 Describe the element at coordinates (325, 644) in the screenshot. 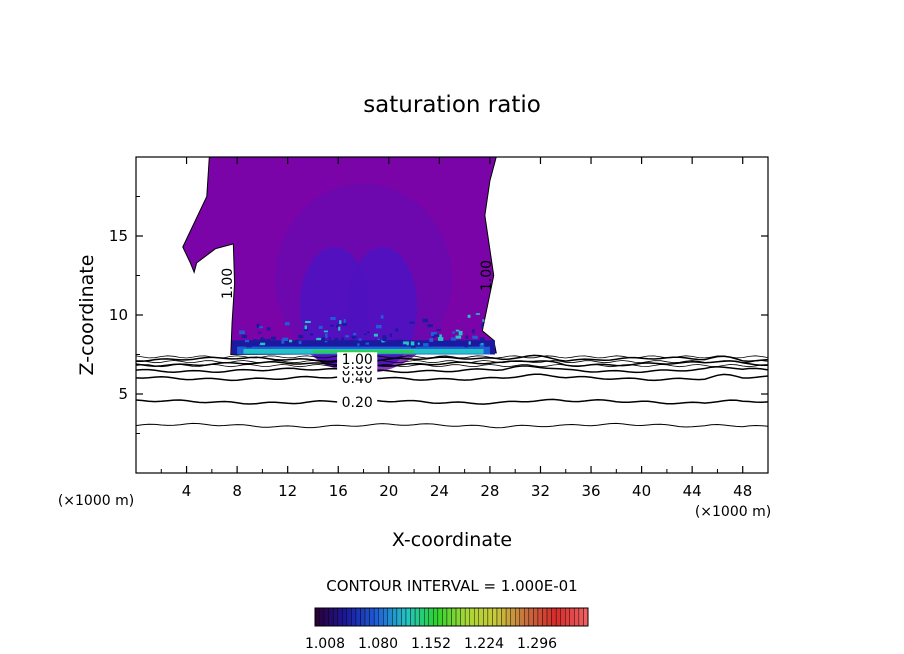

I see `colorbar-label: 1.008` at that location.